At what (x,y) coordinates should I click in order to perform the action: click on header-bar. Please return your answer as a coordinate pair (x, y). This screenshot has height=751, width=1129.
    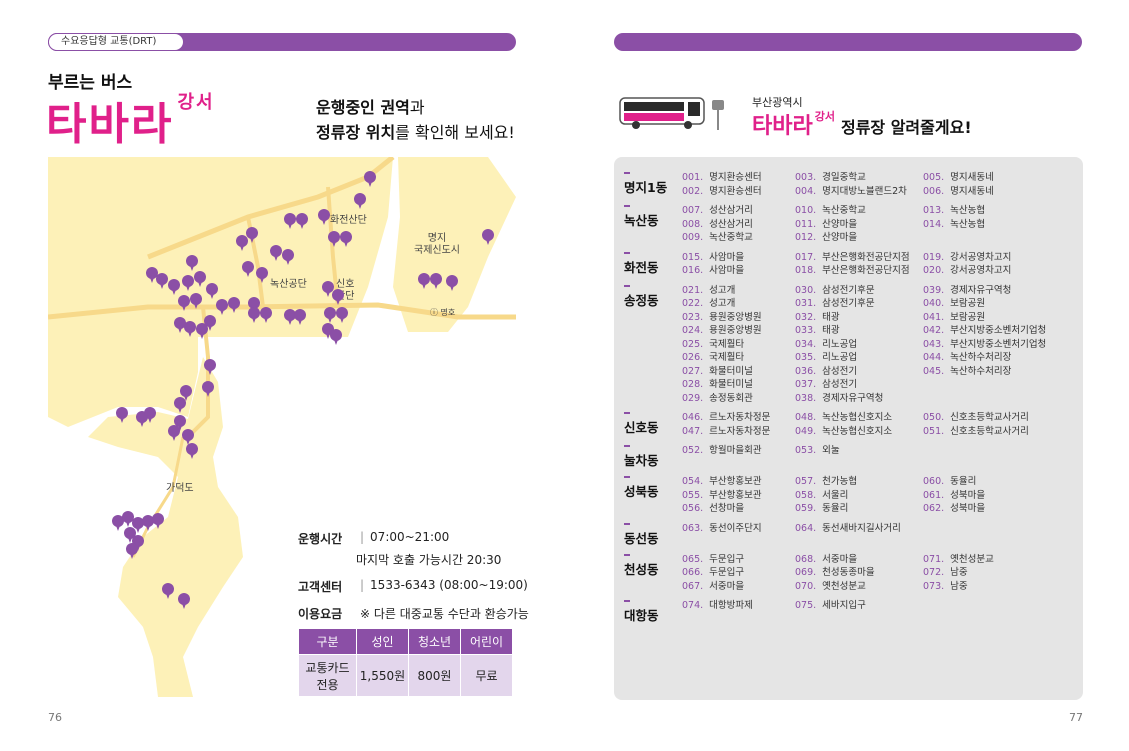
    Looking at the image, I should click on (848, 42).